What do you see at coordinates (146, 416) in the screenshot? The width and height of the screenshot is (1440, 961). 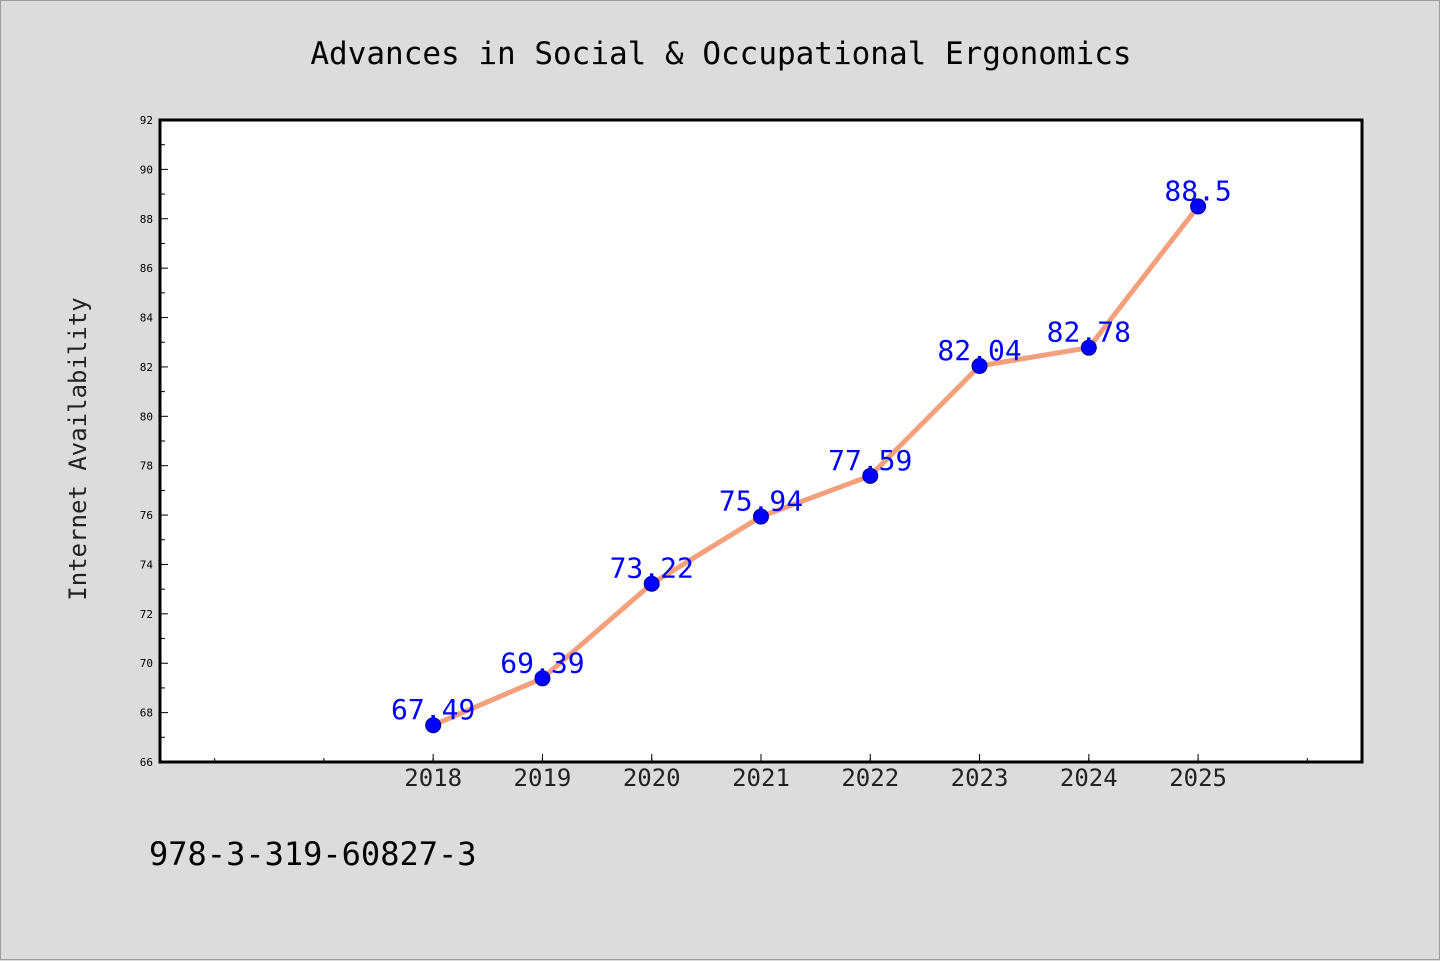 I see `y-tick-label: 80` at bounding box center [146, 416].